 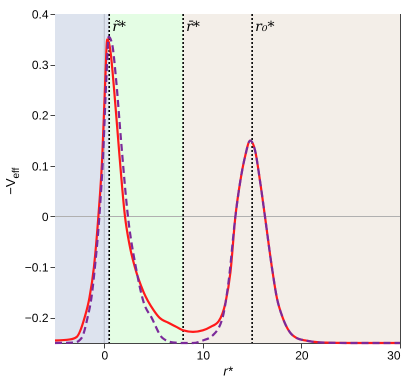 I want to click on ref-line-label: r̄*, so click(x=193, y=27).